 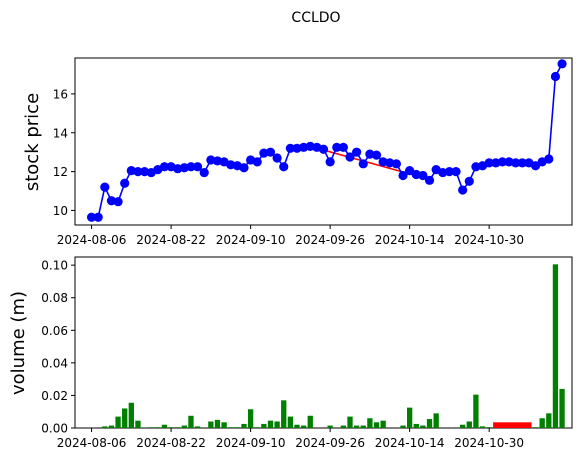 I want to click on price-y-tick-label: 10, so click(x=60, y=211).